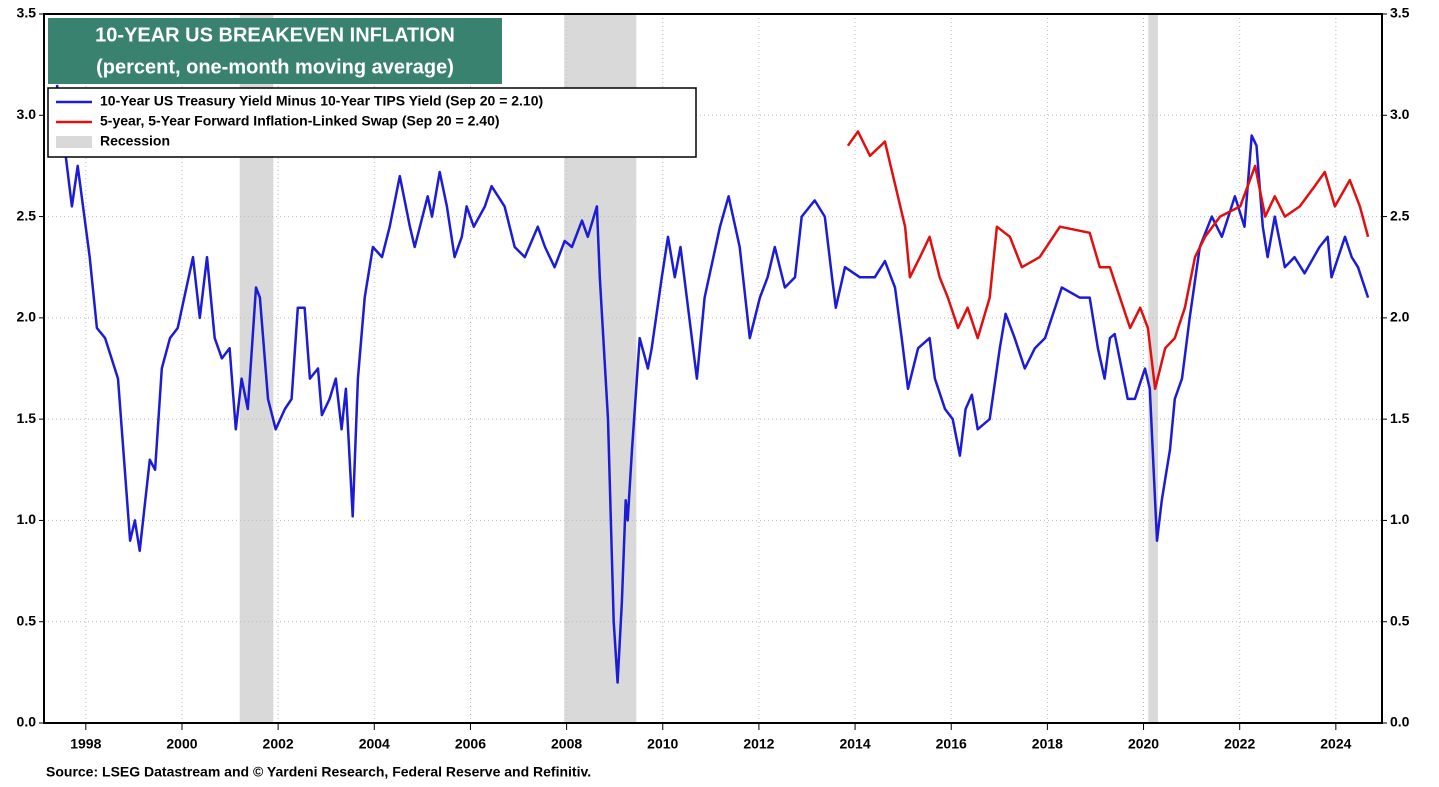  I want to click on y-tick-label: 2.0, so click(27, 317).